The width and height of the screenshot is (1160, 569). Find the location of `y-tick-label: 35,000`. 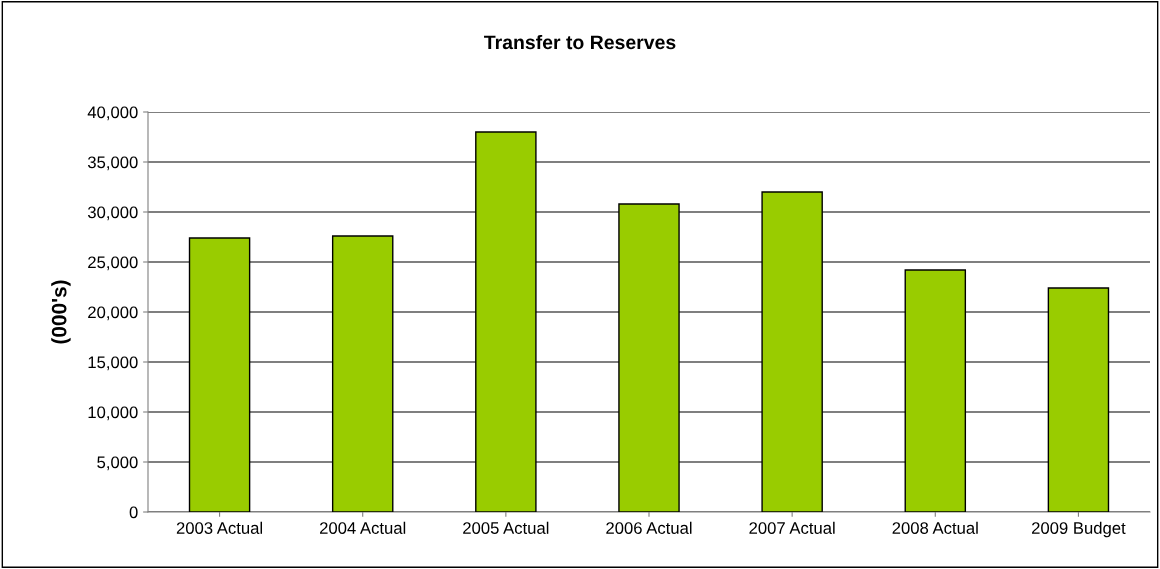

y-tick-label: 35,000 is located at coordinates (112, 163).